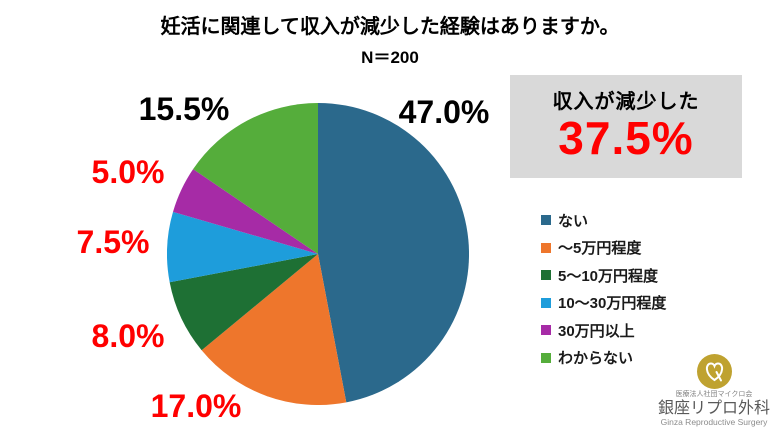 The height and width of the screenshot is (438, 780). What do you see at coordinates (626, 138) in the screenshot?
I see `highlight-box-value: 37.5%` at bounding box center [626, 138].